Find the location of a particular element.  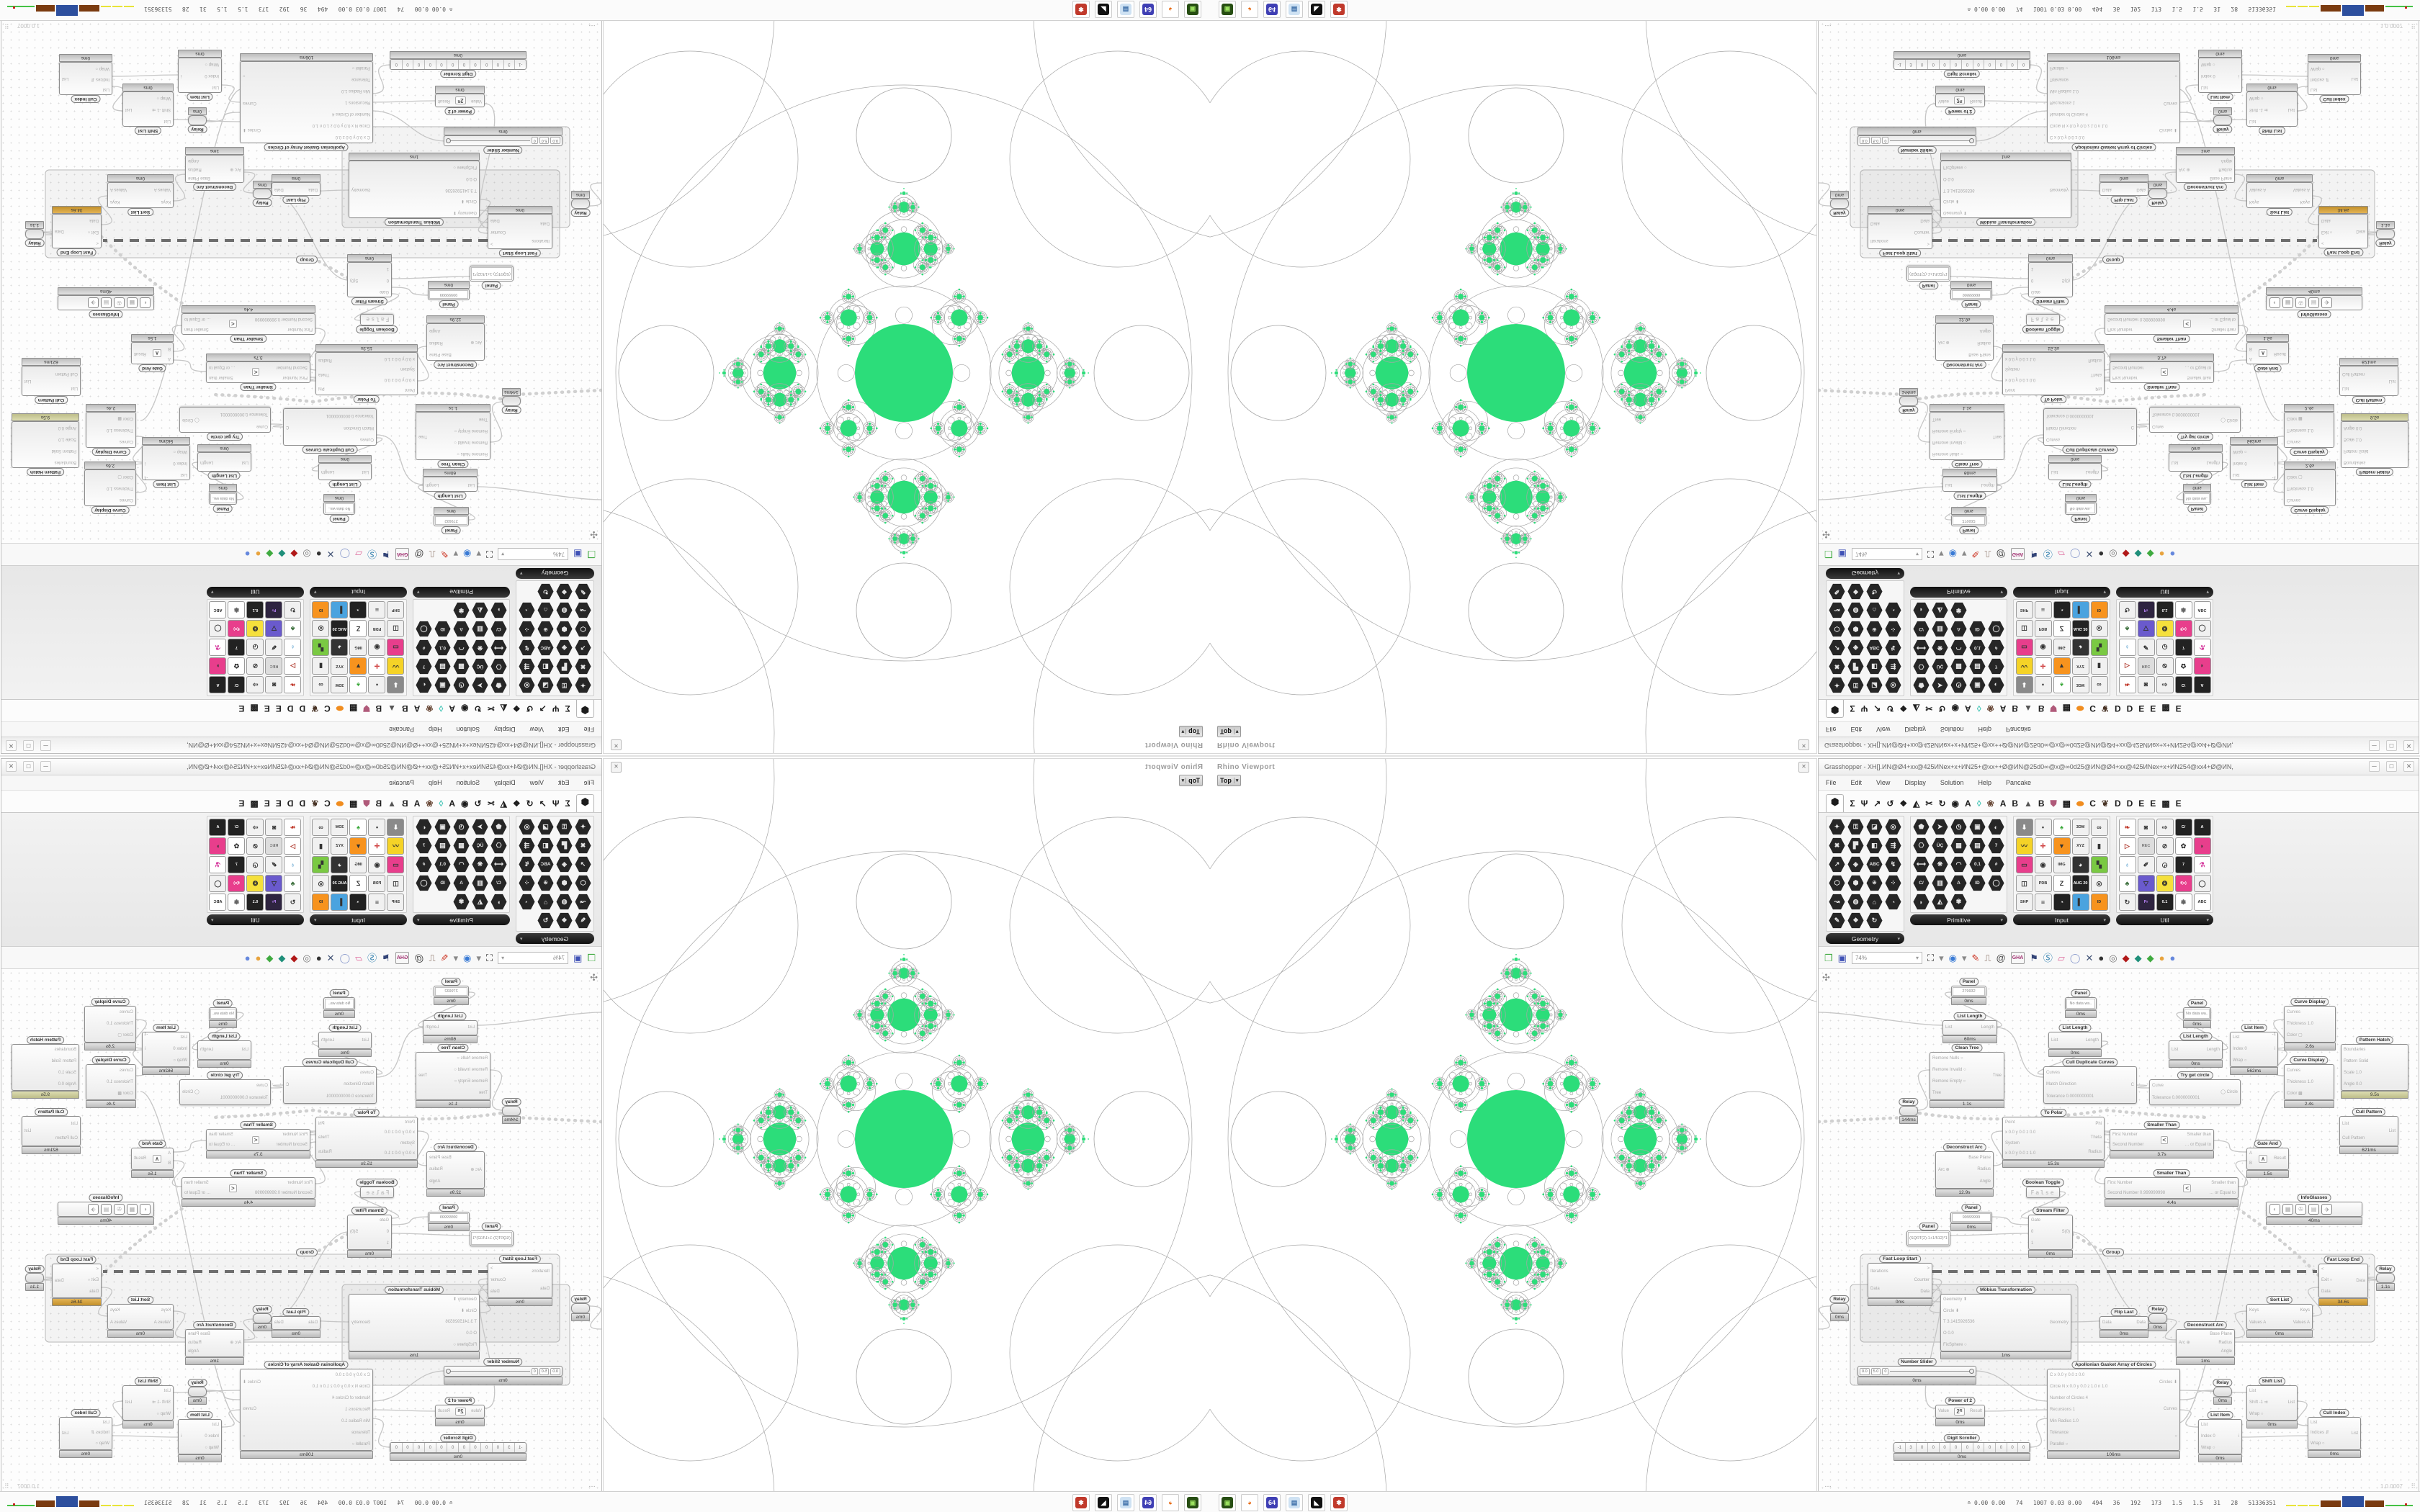

zoom-extents-icon: ⛶ is located at coordinates (1931, 554).